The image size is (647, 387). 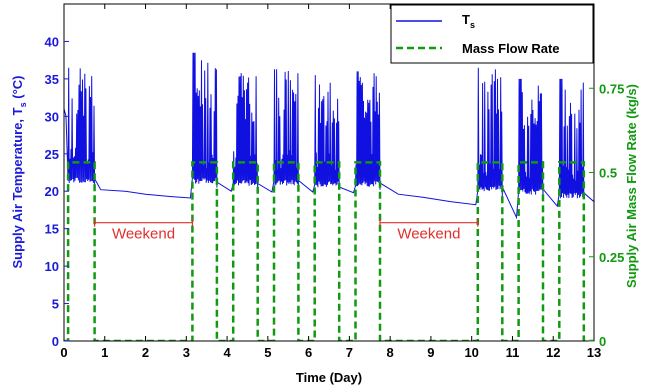 I want to click on legend-label-ts-main: T, so click(x=466, y=19).